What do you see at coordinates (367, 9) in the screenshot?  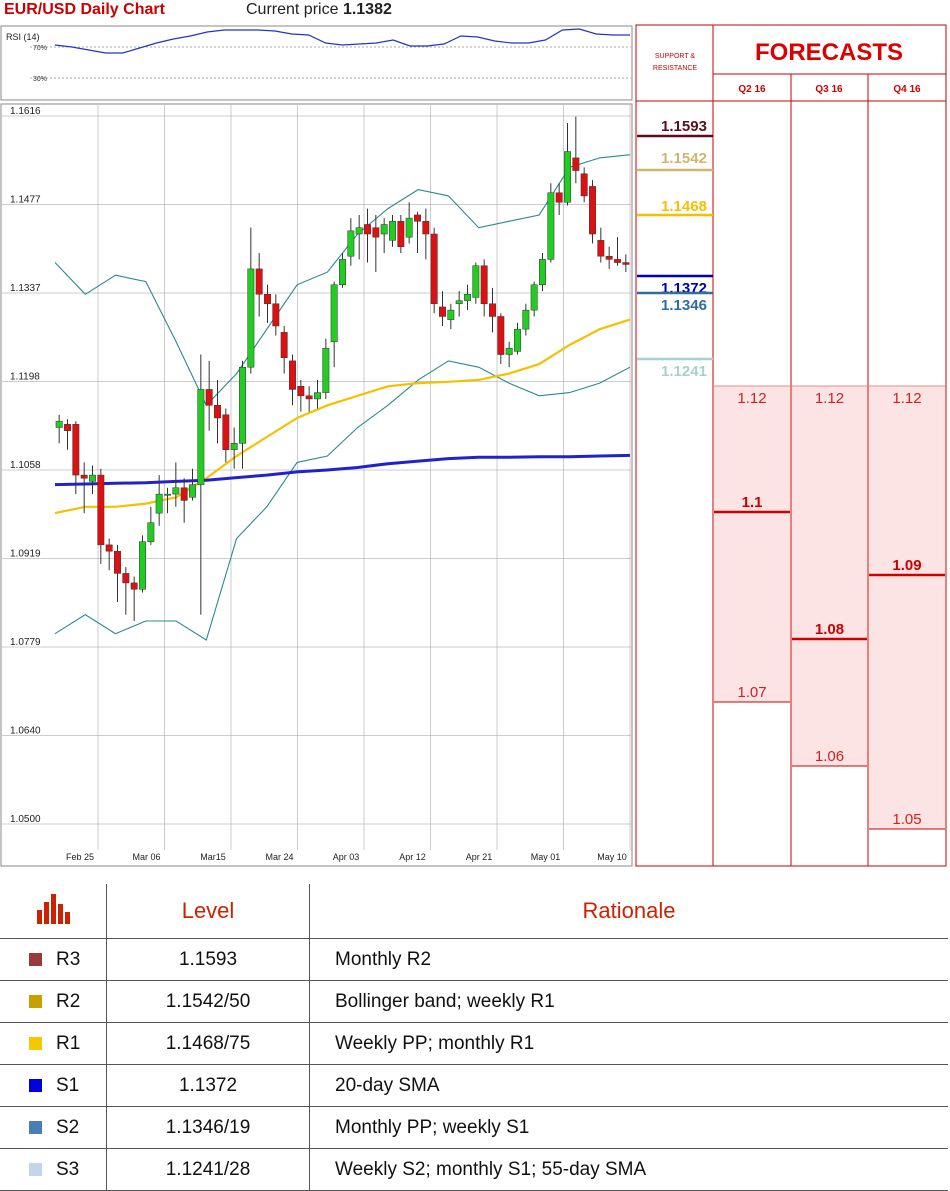 I see `price-value: 1.1382` at bounding box center [367, 9].